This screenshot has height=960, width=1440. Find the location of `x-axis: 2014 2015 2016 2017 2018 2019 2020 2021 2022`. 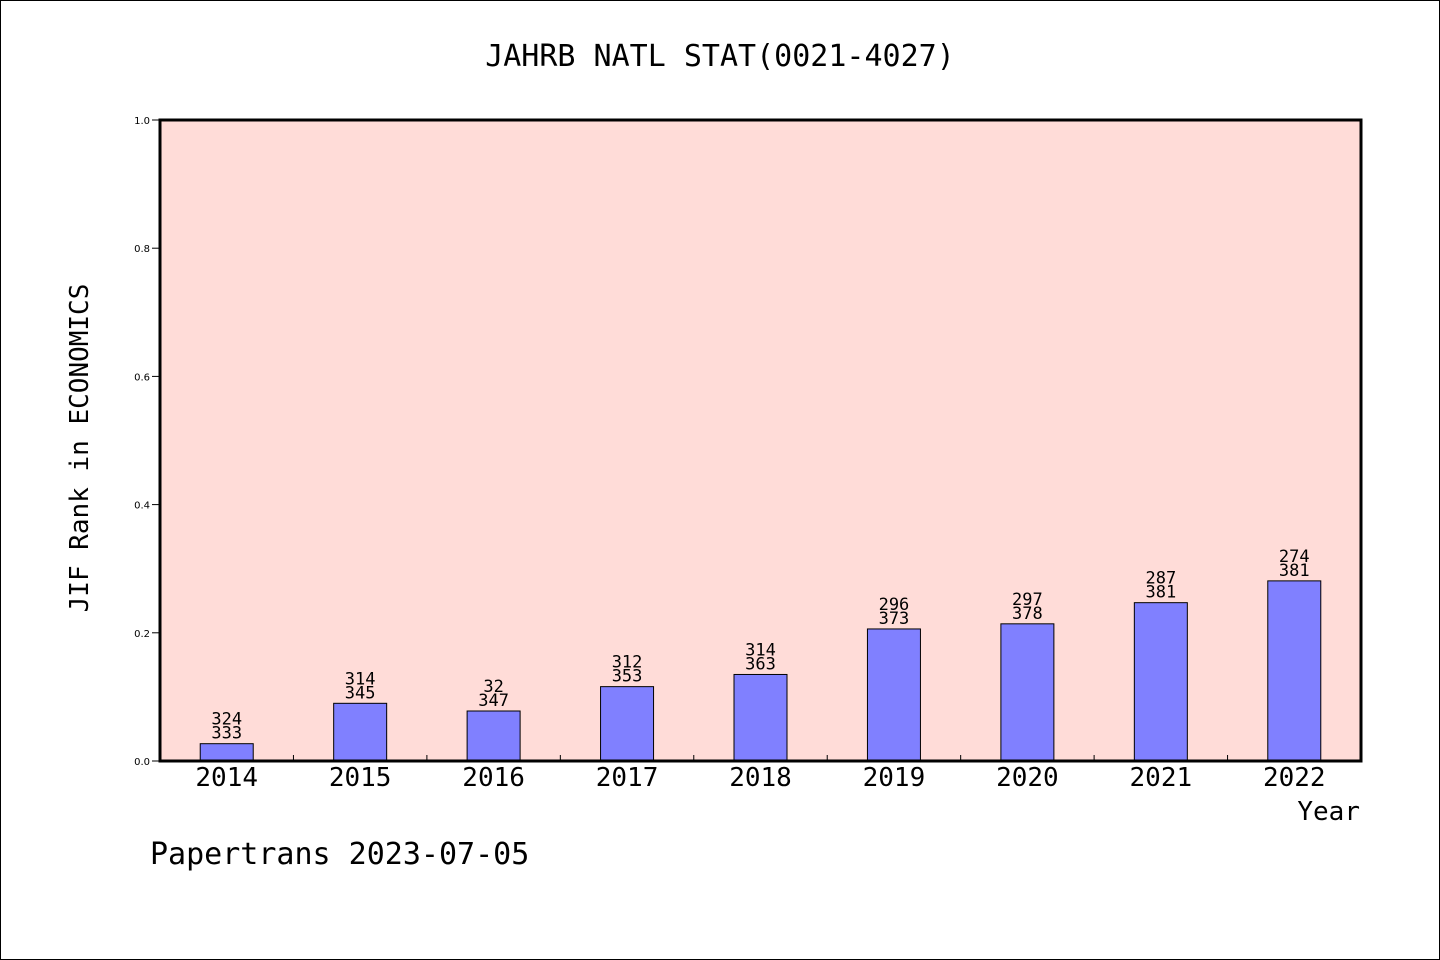

x-axis: 2014 2015 2016 2017 2018 2019 2020 2021 2022 is located at coordinates (760, 774).